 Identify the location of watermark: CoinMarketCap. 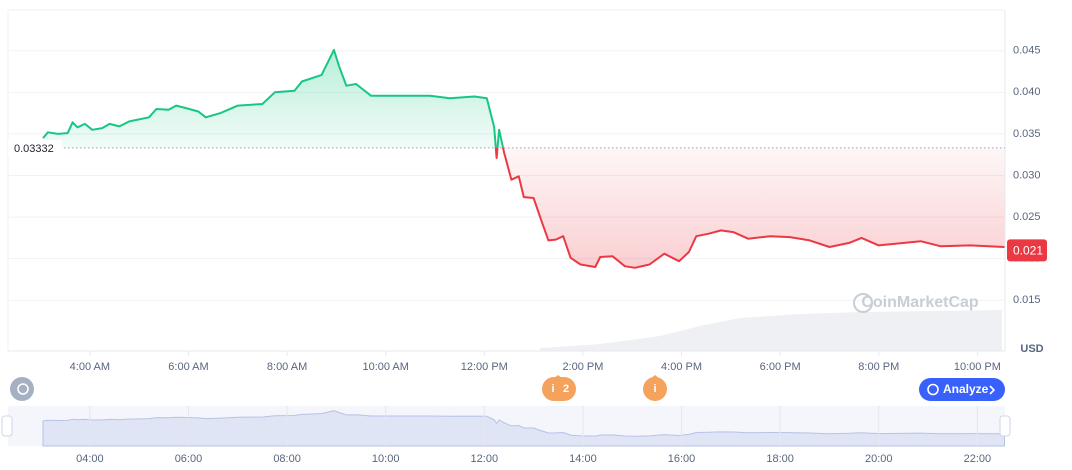
(920, 302).